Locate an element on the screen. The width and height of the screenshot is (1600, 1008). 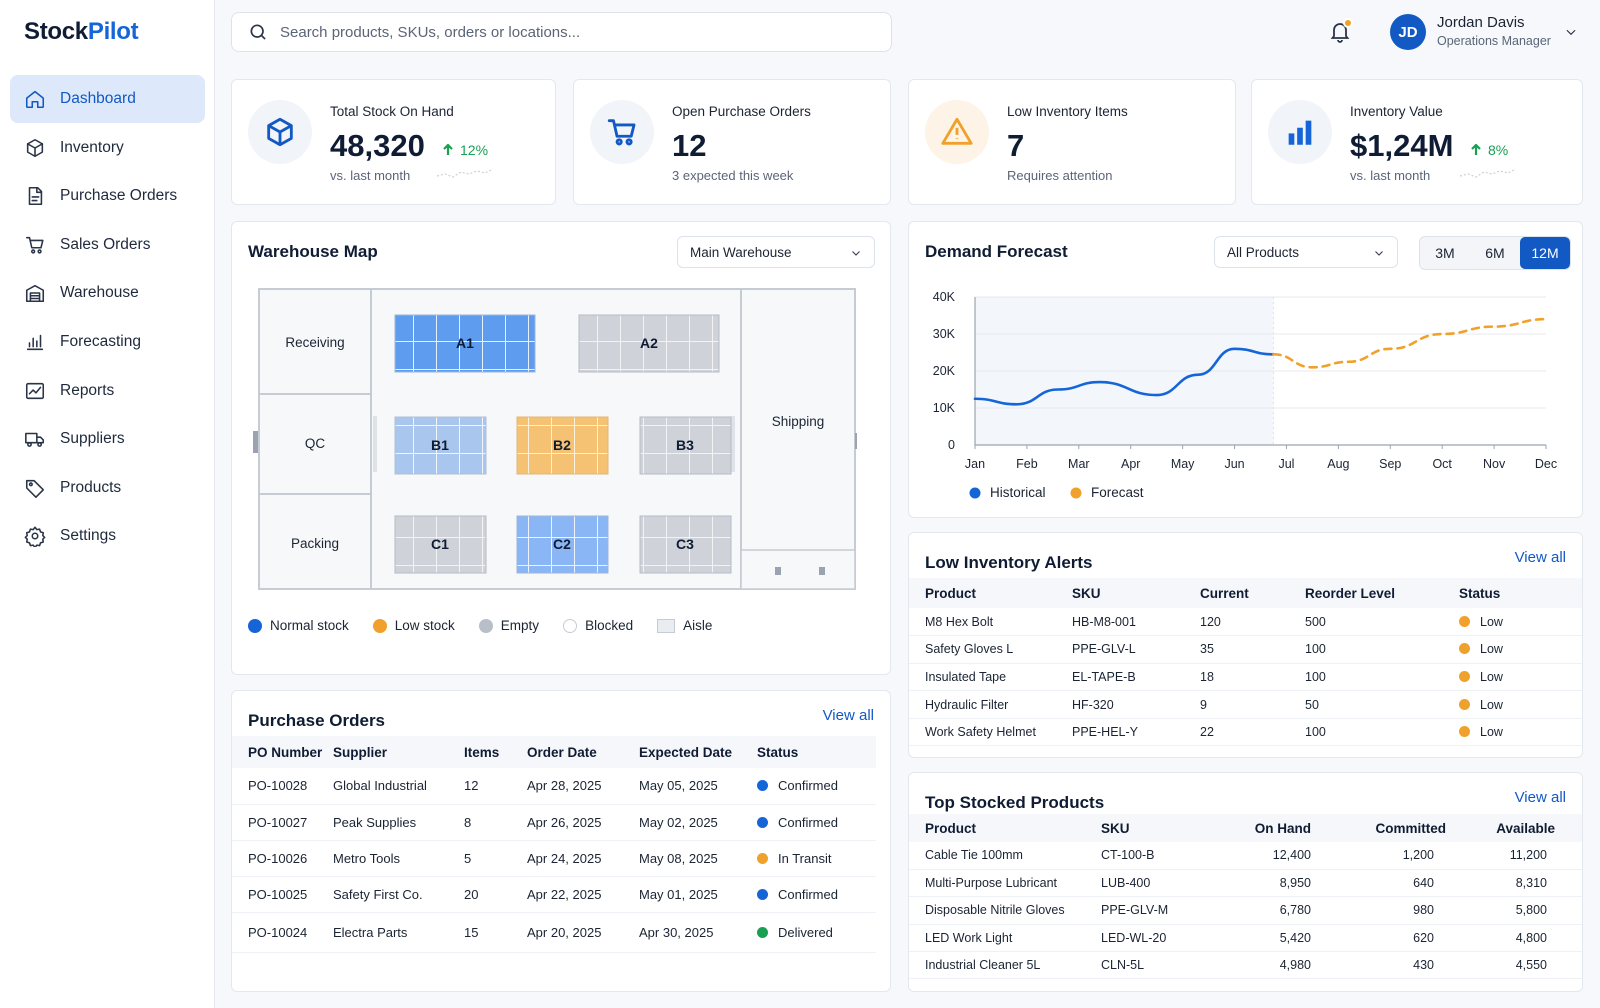
app-logo: StockPilot is located at coordinates (81, 31).